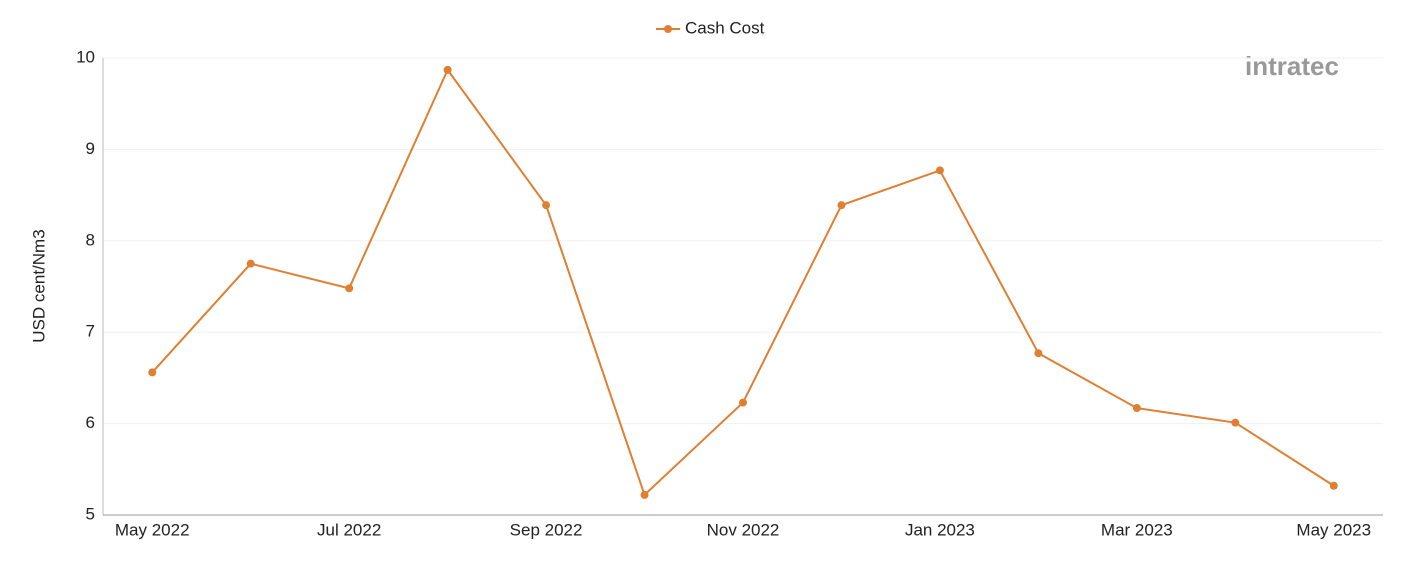 The height and width of the screenshot is (561, 1401). Describe the element at coordinates (90, 513) in the screenshot. I see `y-tick-label: 5` at that location.